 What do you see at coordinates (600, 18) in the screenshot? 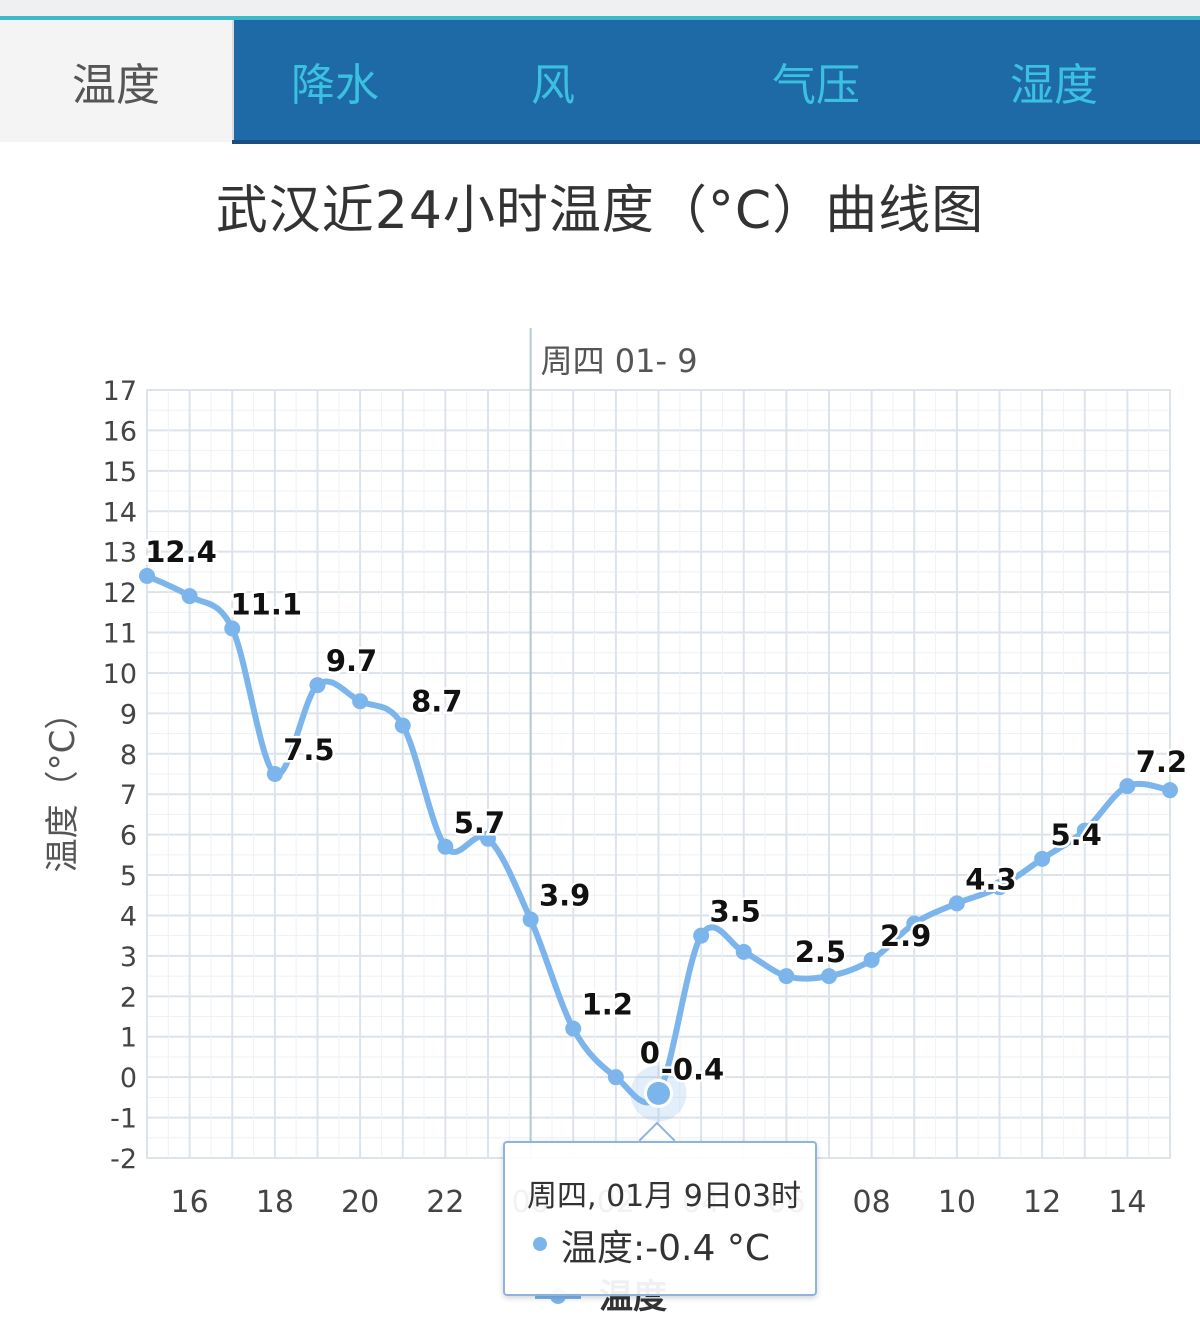
I see `accent-line` at bounding box center [600, 18].